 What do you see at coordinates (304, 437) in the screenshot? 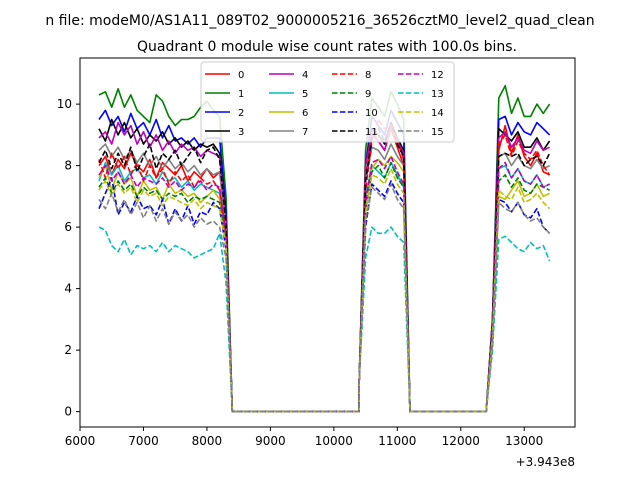
I see `x-axis: 6000 7000 8000 9000 10000 11000 12000 13000` at bounding box center [304, 437].